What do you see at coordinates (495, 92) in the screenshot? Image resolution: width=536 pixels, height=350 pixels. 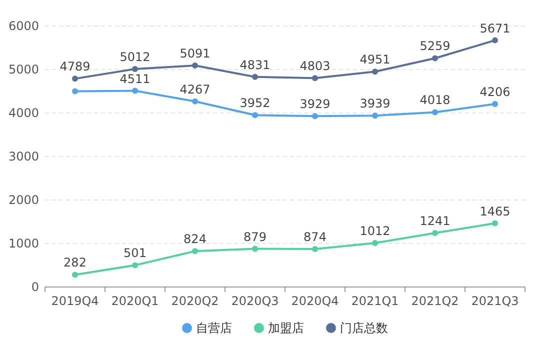 I see `data-label: 4206` at bounding box center [495, 92].